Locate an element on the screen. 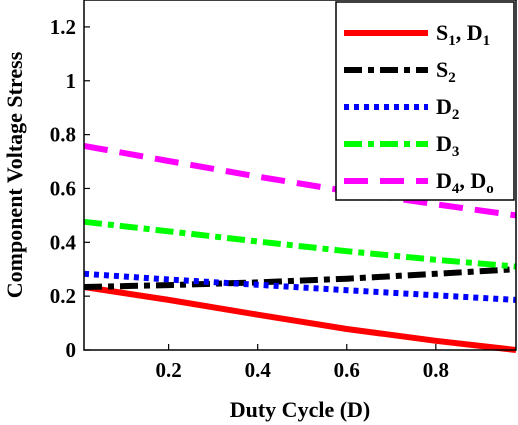 The height and width of the screenshot is (425, 518). x-tick-label: 0.6 is located at coordinates (347, 370).